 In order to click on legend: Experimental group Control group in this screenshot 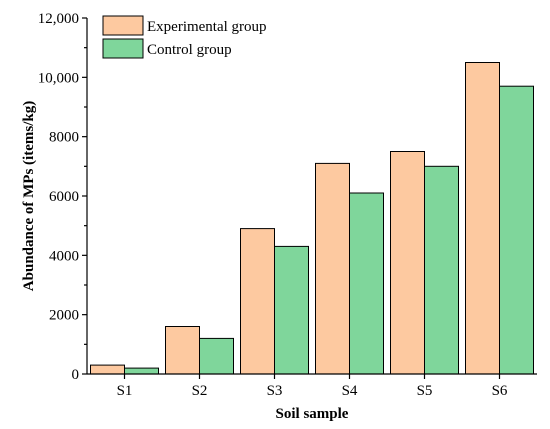, I will do `click(184, 37)`.